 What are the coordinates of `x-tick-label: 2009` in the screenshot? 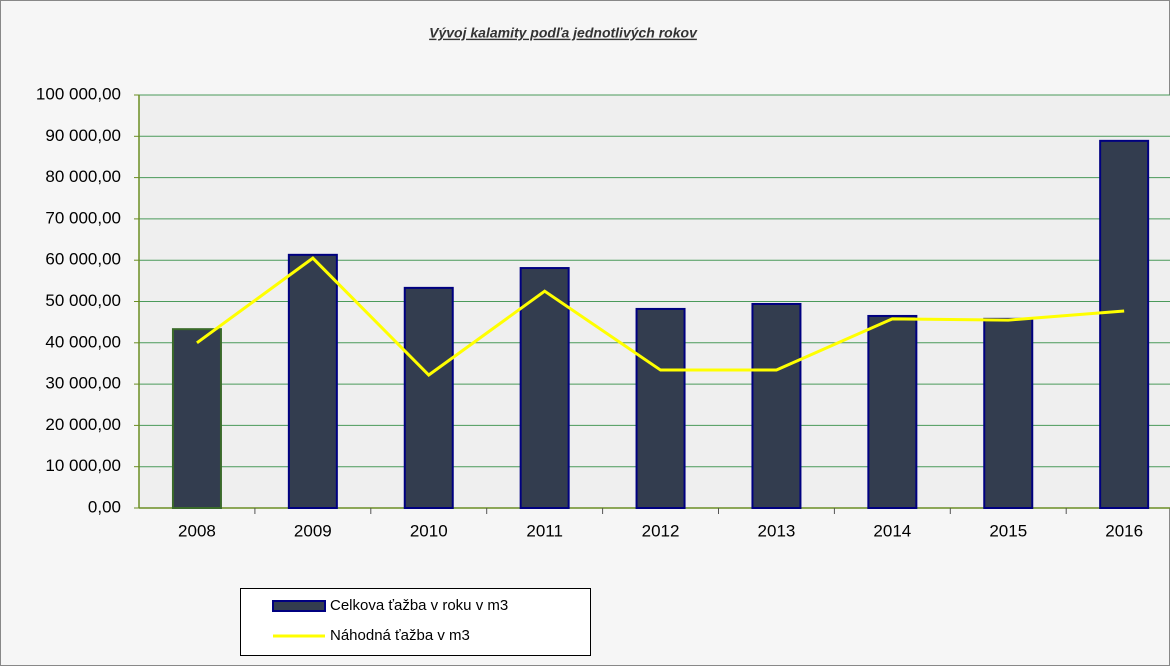 It's located at (313, 530).